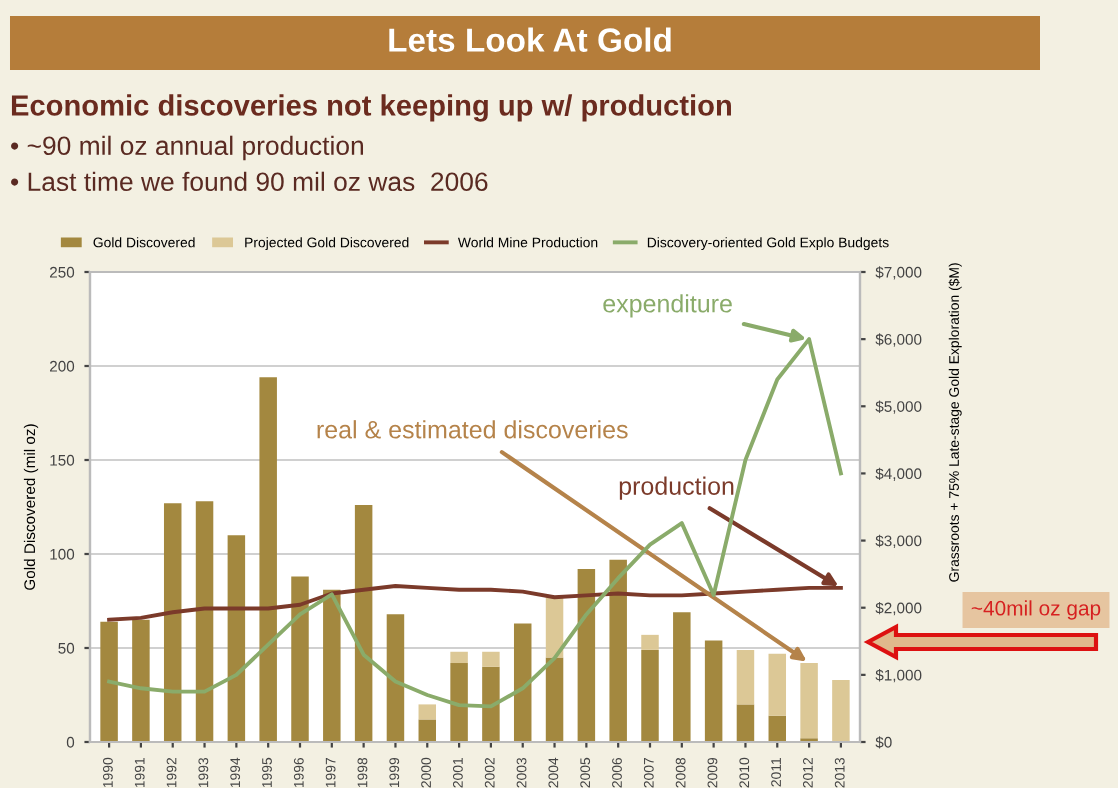  Describe the element at coordinates (472, 429) in the screenshot. I see `annotation: real & estimated discoveries` at that location.